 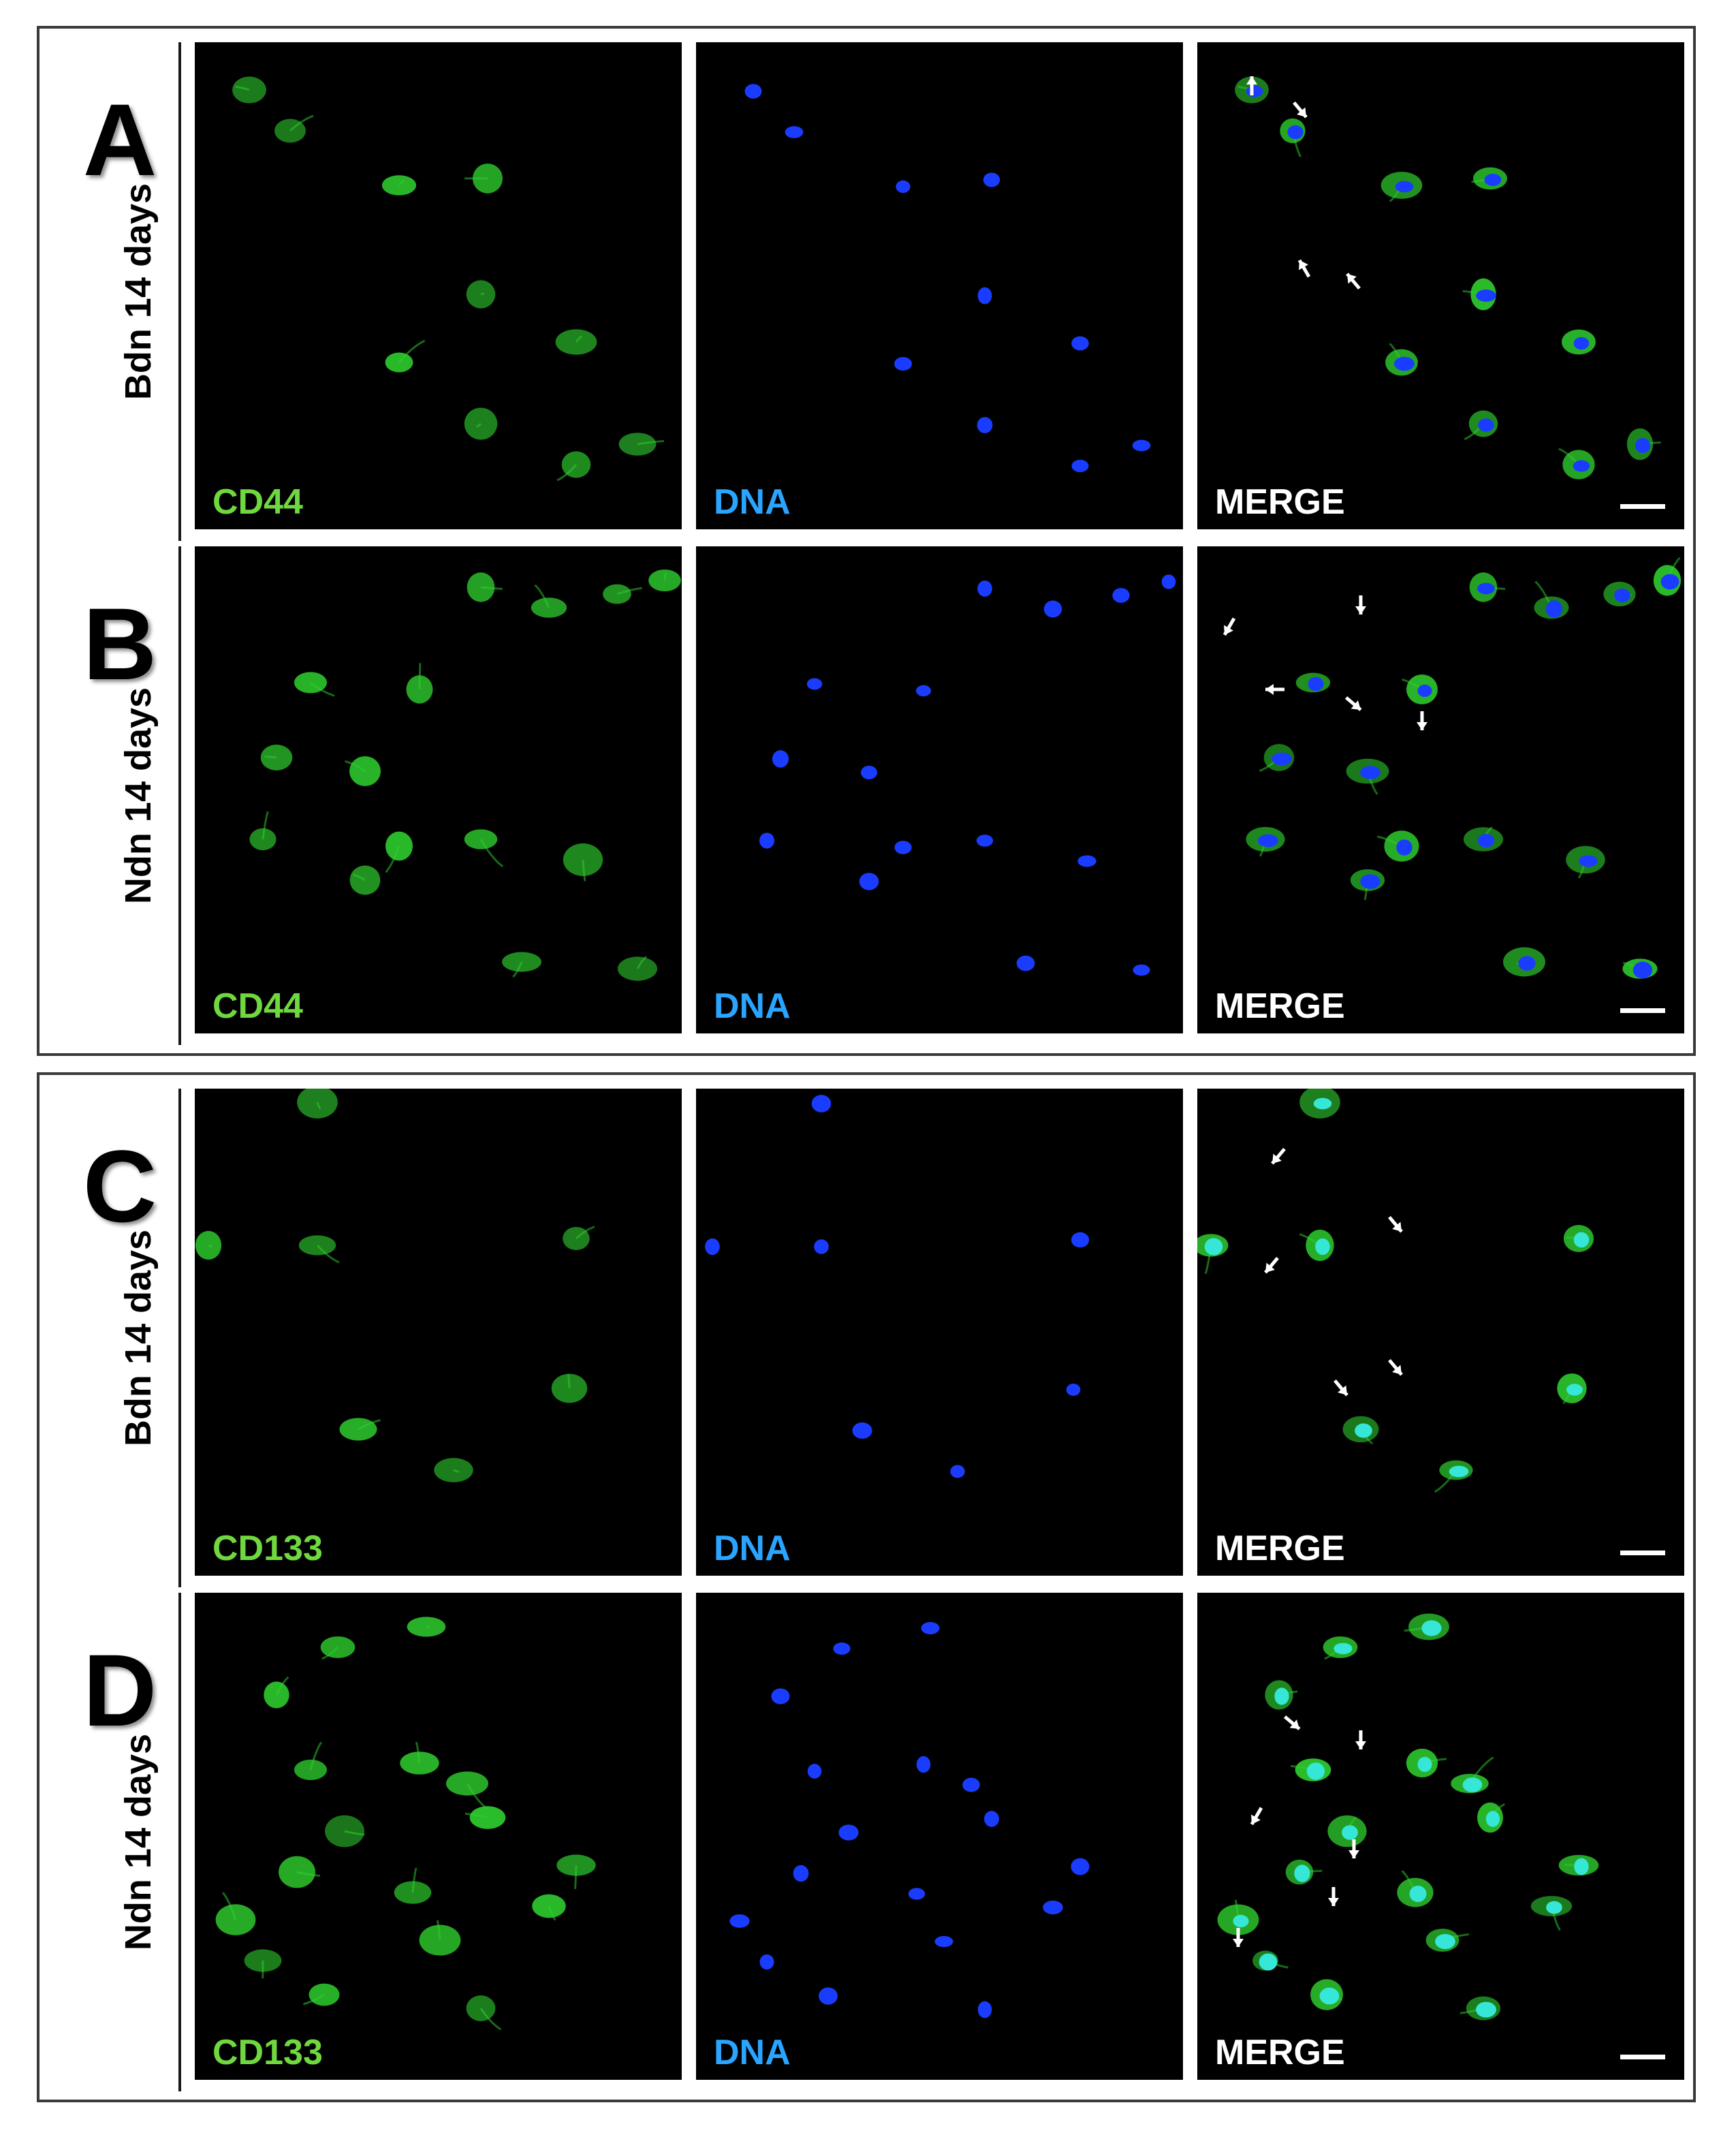 I want to click on micrograph-a-dna: DNA, so click(x=940, y=285).